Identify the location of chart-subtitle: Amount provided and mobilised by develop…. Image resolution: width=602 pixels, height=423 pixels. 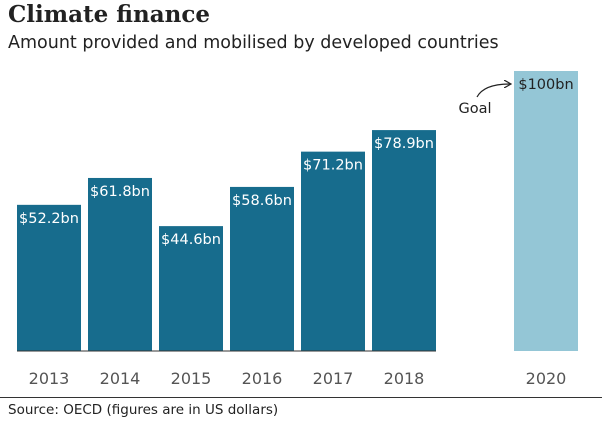
(253, 43).